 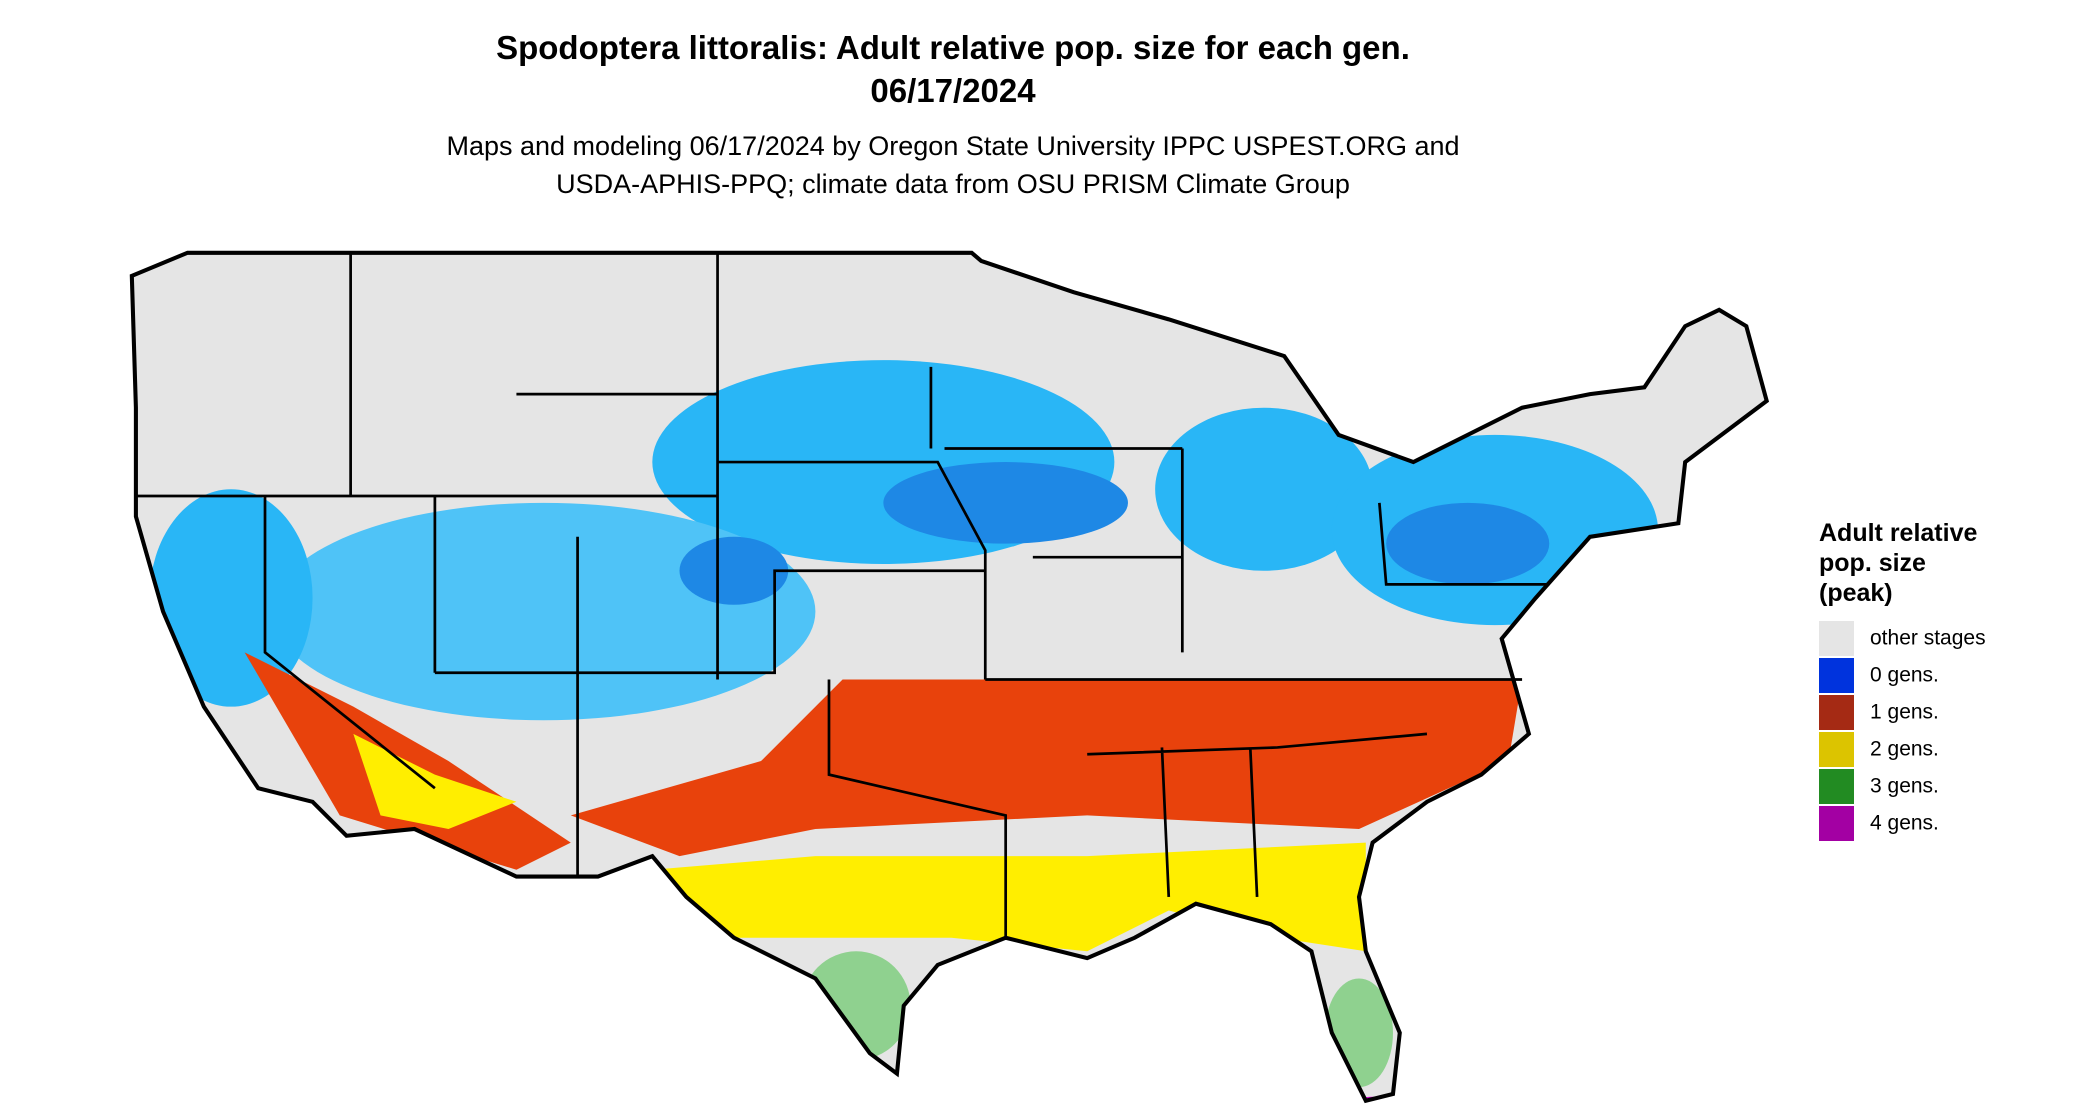 What do you see at coordinates (1898, 533) in the screenshot?
I see `legend-title: Adult relative` at bounding box center [1898, 533].